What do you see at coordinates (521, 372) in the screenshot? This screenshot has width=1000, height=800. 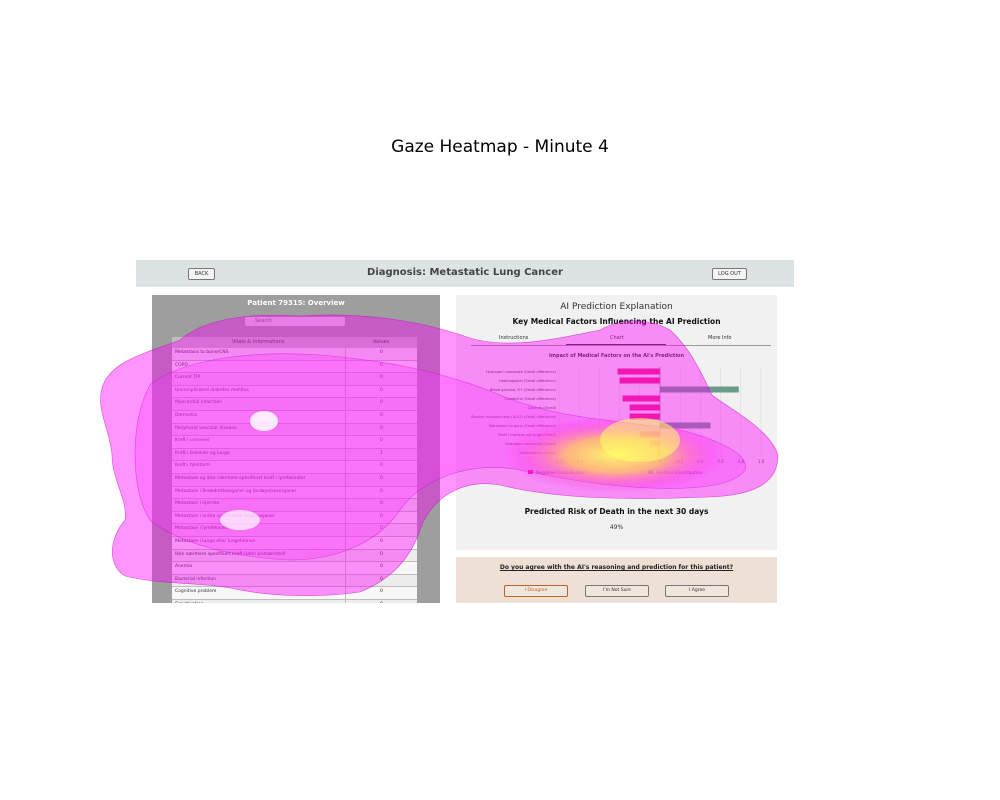 I see `category-label: Hydrogen carbonate (Small difference)` at bounding box center [521, 372].